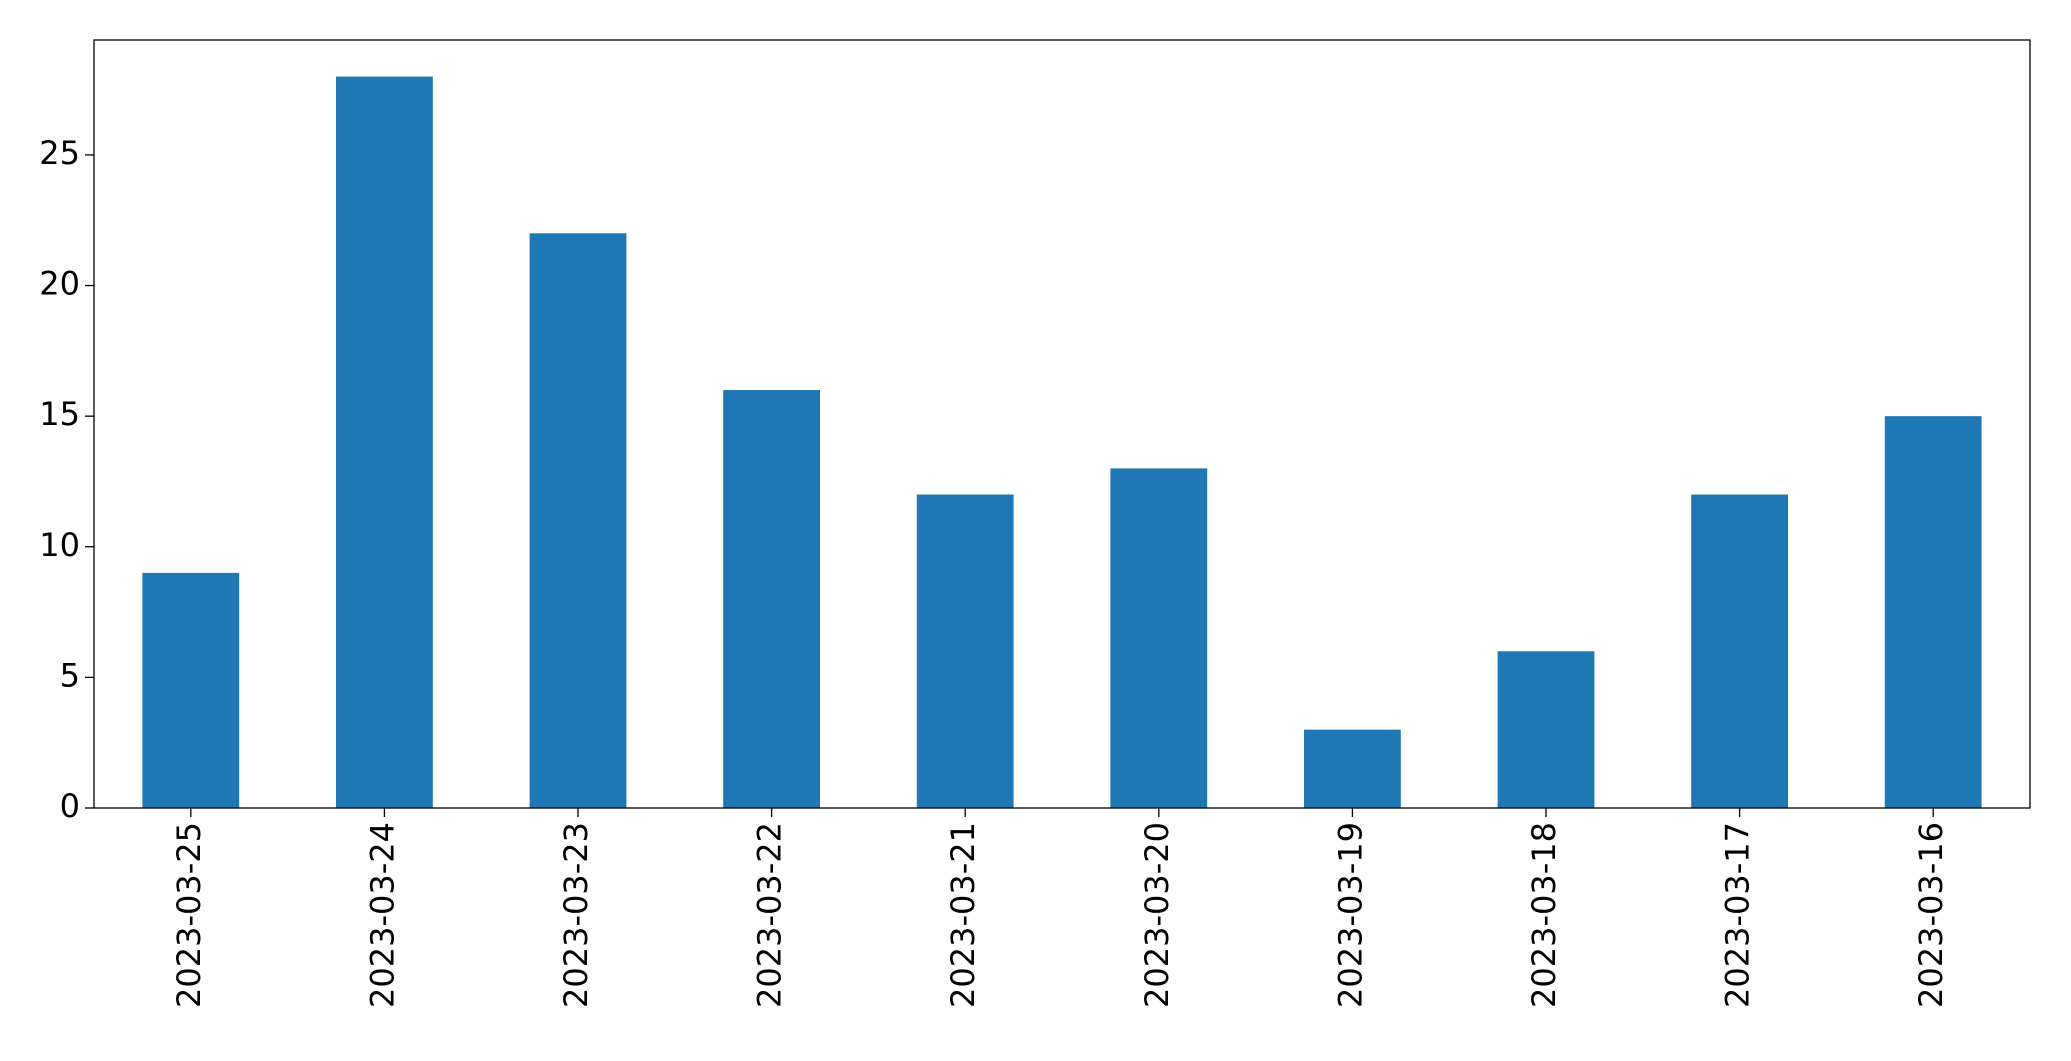  What do you see at coordinates (1544, 915) in the screenshot?
I see `x-tick-label: 2023-03-18` at bounding box center [1544, 915].